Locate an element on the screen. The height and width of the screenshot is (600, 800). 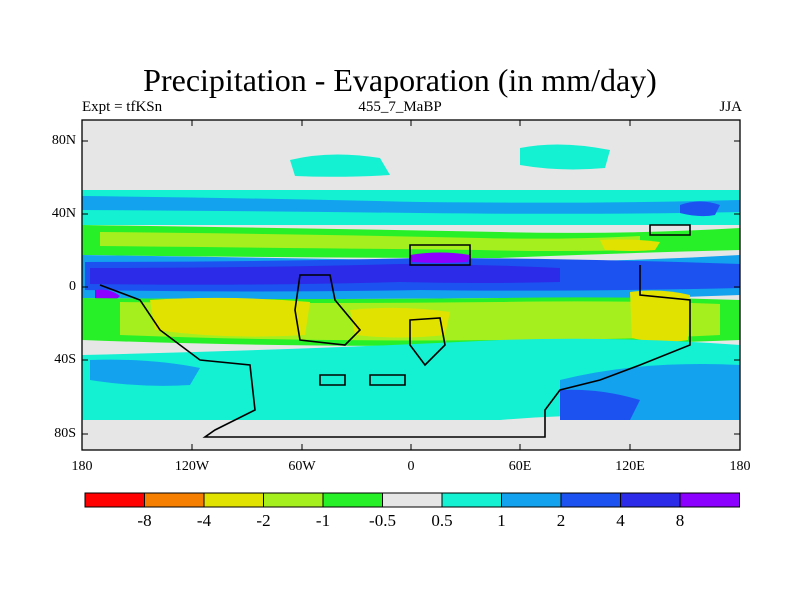
lat-tick-label: 0 is located at coordinates (72, 286).